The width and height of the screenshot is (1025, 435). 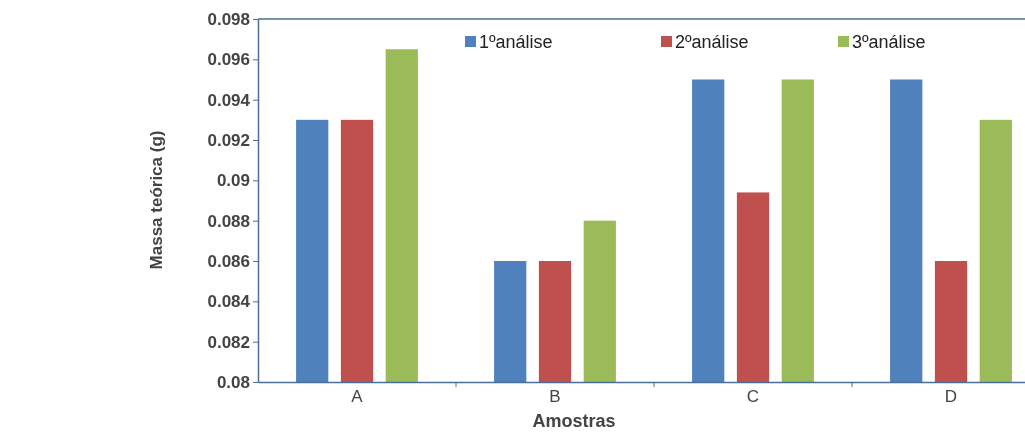 I want to click on y-tick-label: 0.08, so click(x=233, y=382).